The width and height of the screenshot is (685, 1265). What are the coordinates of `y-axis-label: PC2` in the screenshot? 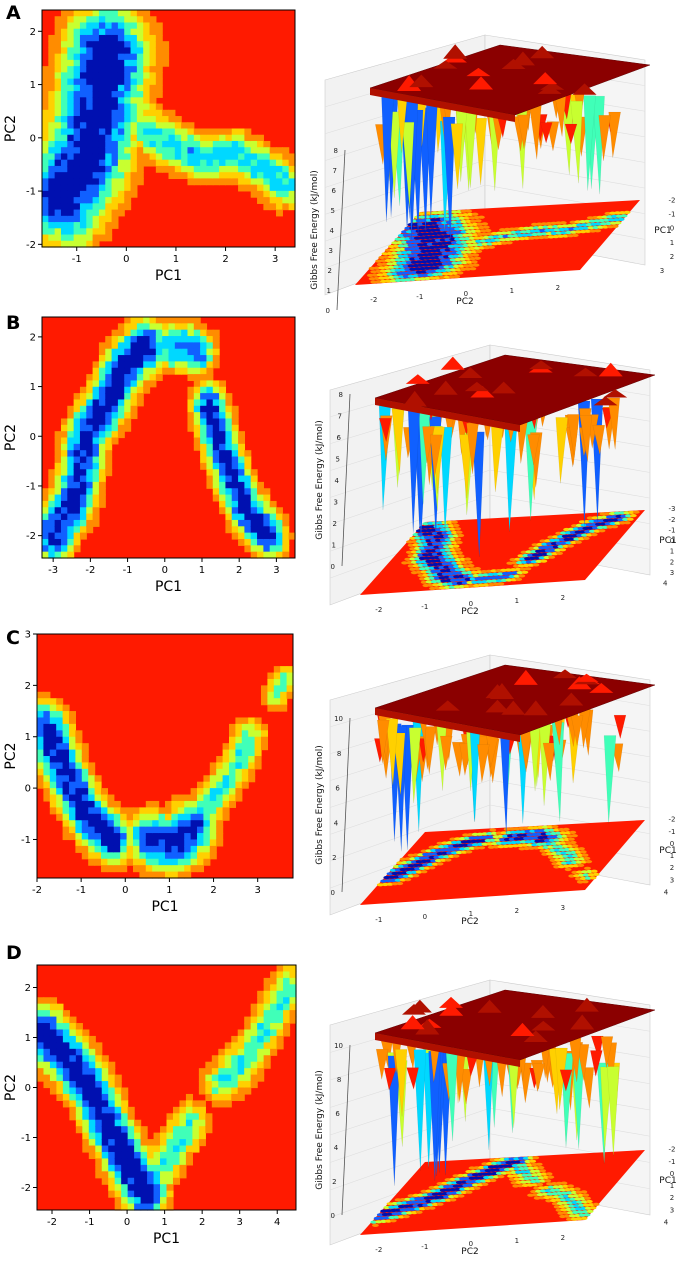 It's located at (11, 755).